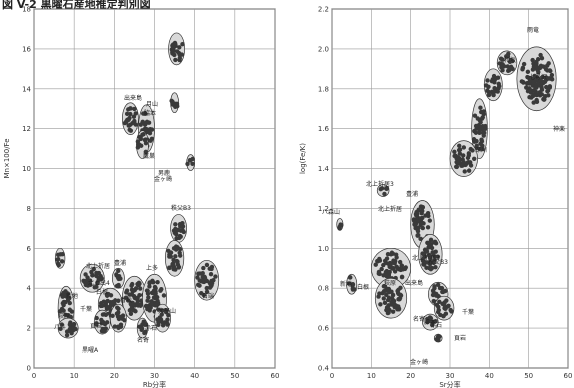 The width and height of the screenshot is (574, 388). What do you see at coordinates (29, 289) in the screenshot?
I see `y-tick-label: 4` at bounding box center [29, 289].